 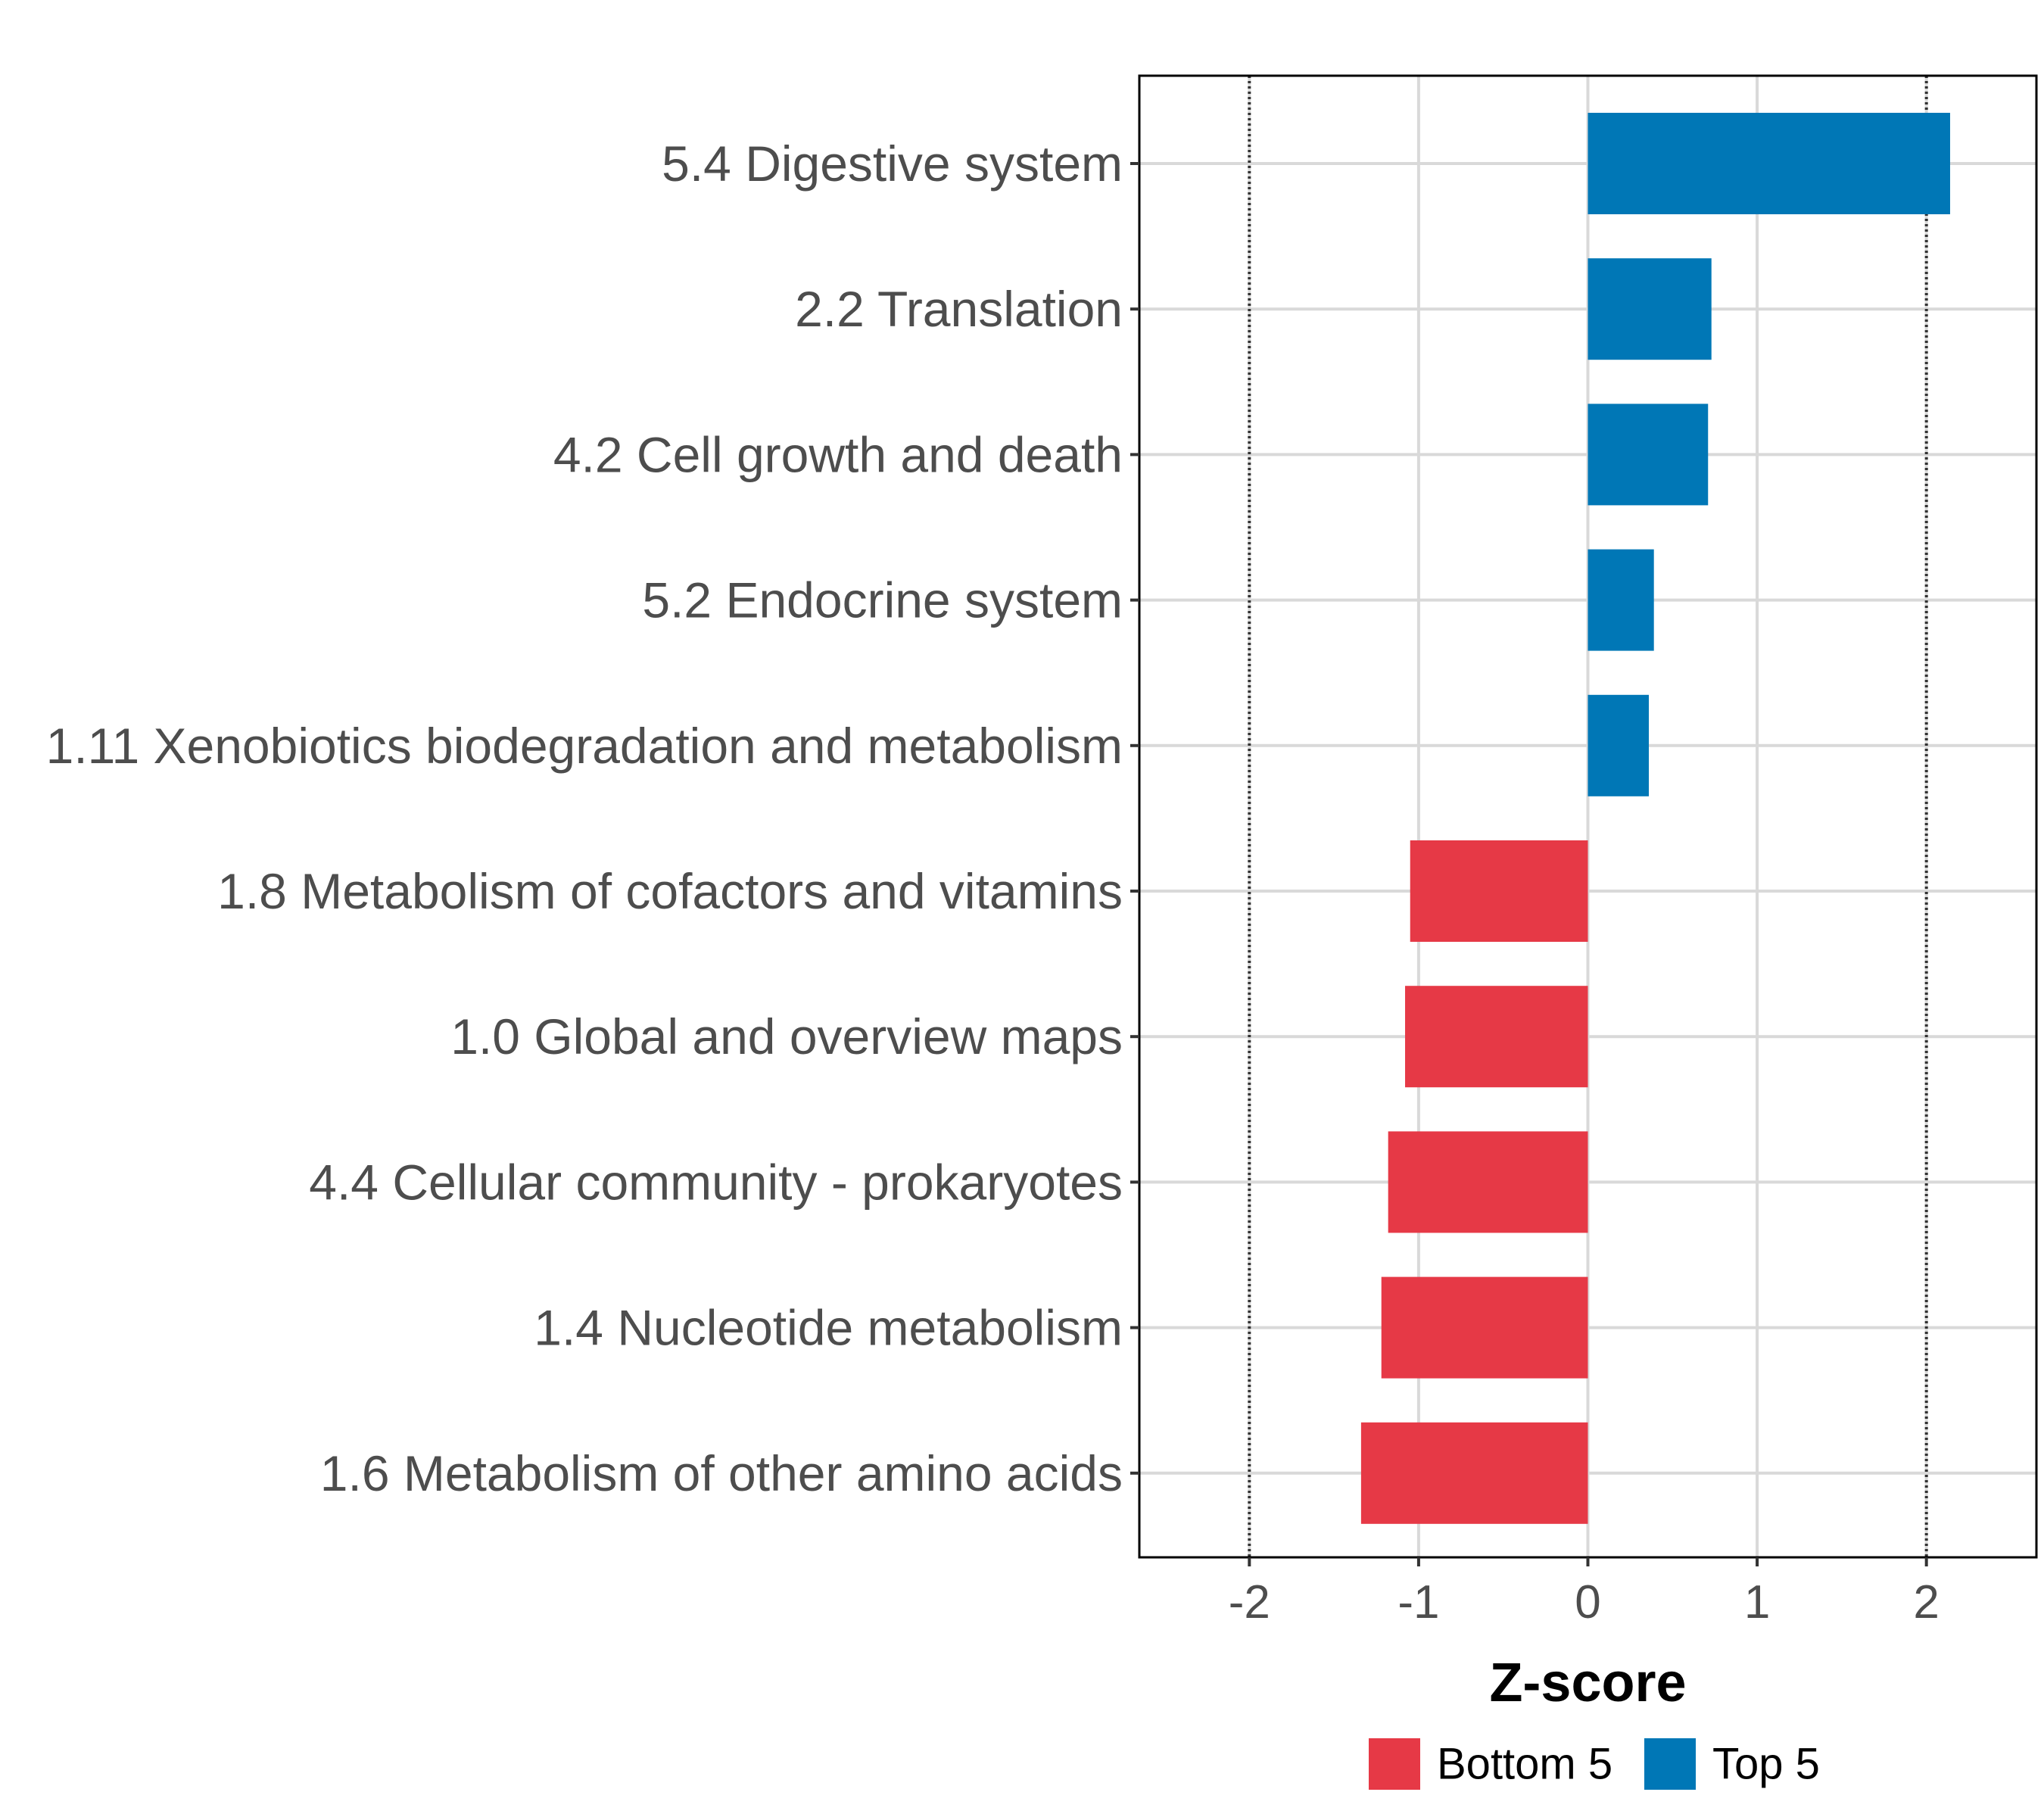 I want to click on y-tick-label: 4.2 Cell growth and death, so click(x=838, y=454).